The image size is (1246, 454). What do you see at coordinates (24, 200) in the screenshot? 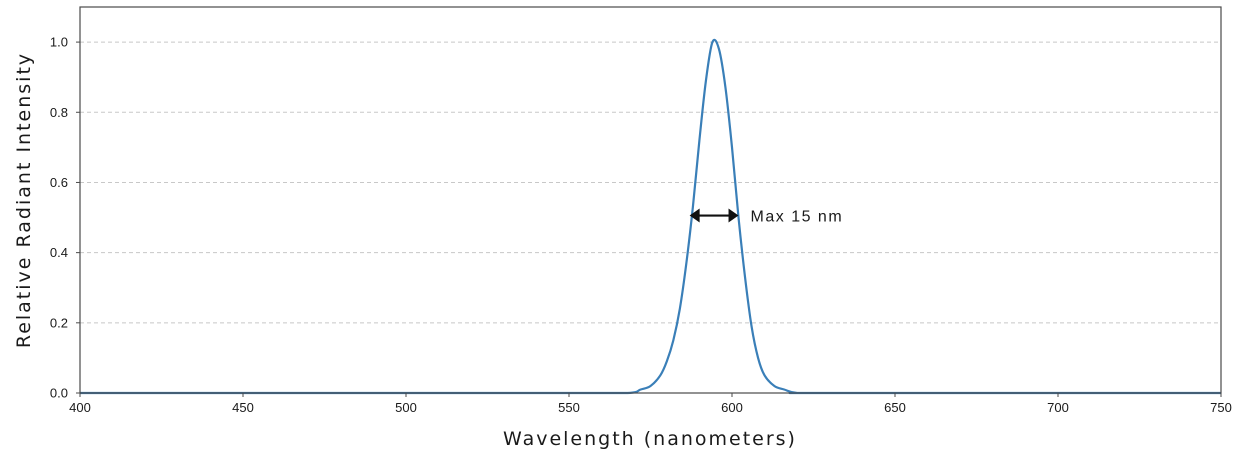
I see `y-axis-title: Relative Radiant Intensity` at bounding box center [24, 200].